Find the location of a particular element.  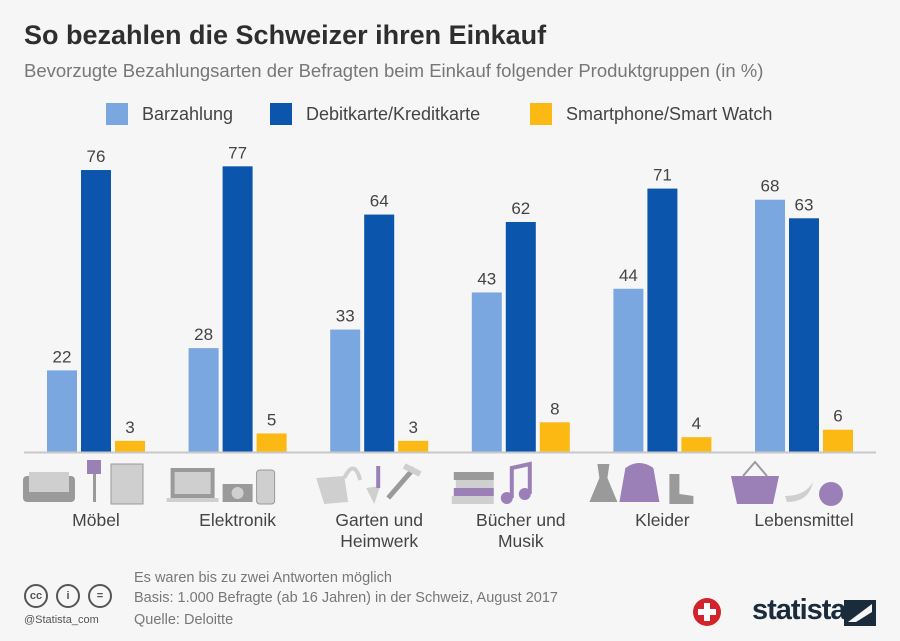

category-label-line: Lebensmittel is located at coordinates (804, 520).